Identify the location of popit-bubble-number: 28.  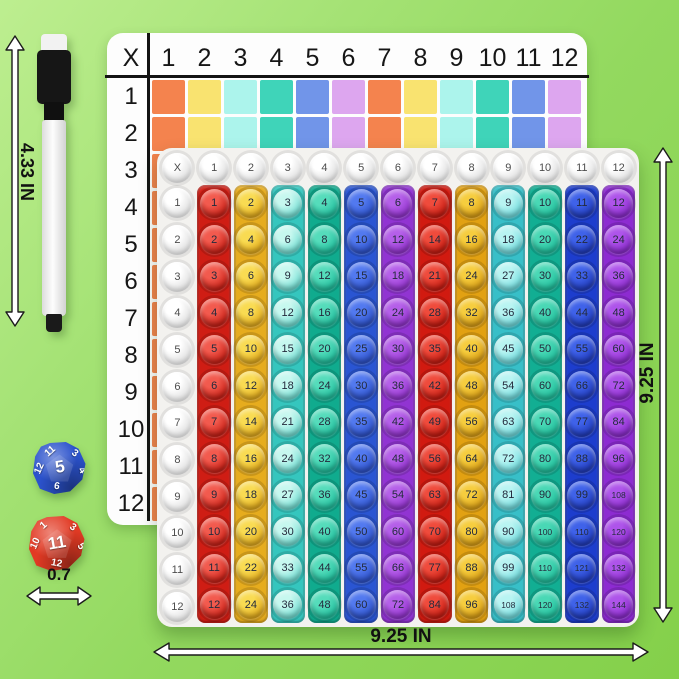
(324, 422).